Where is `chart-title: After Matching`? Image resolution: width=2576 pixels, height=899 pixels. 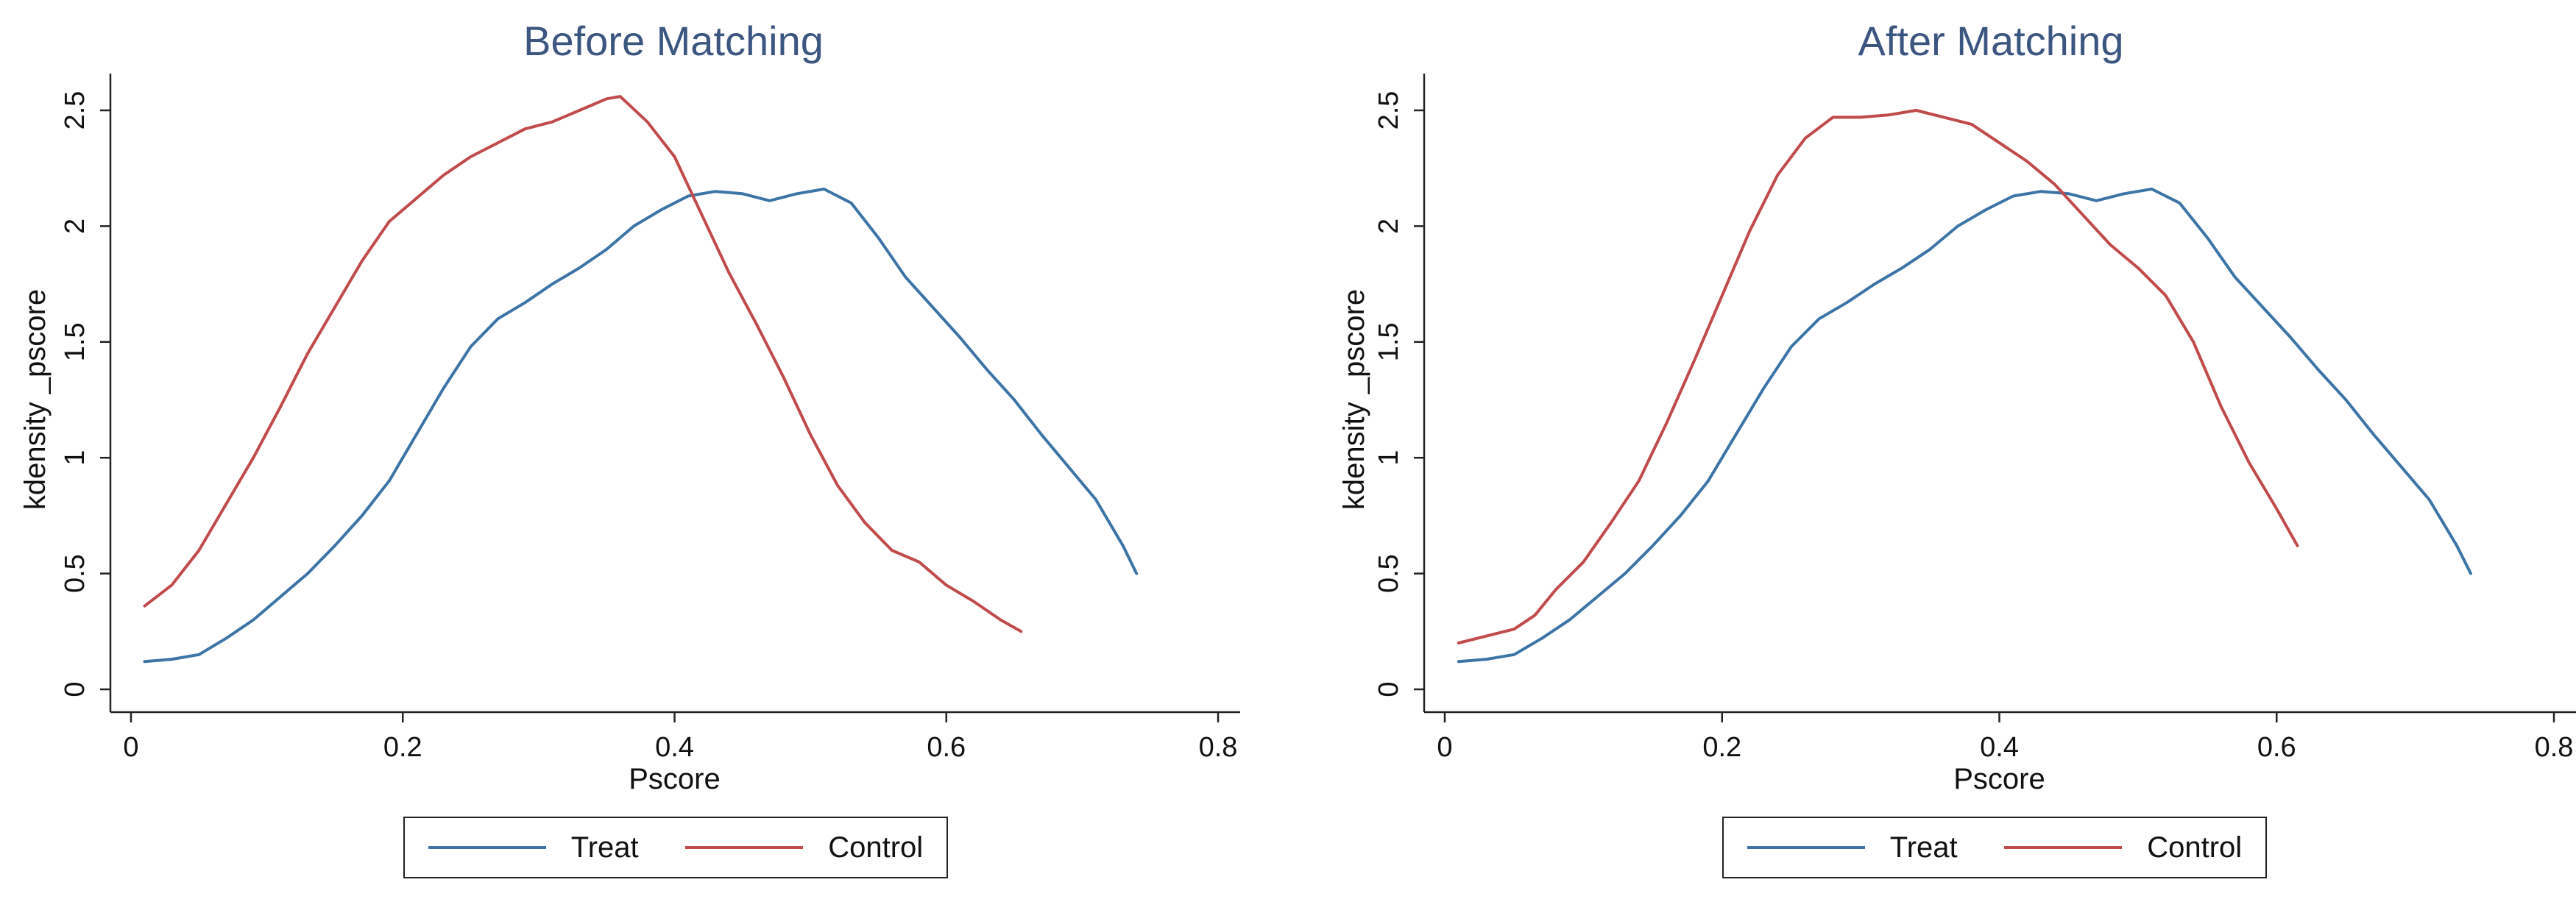 chart-title: After Matching is located at coordinates (1990, 41).